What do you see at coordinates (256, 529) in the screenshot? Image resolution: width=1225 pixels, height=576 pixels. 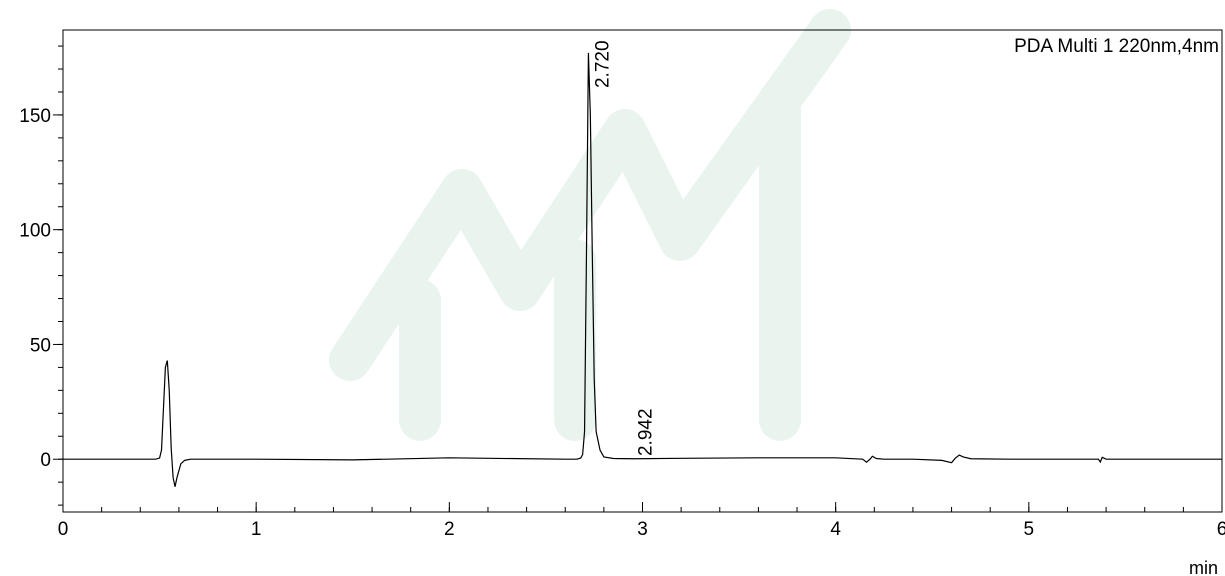 I see `x-tick-label: 1` at bounding box center [256, 529].